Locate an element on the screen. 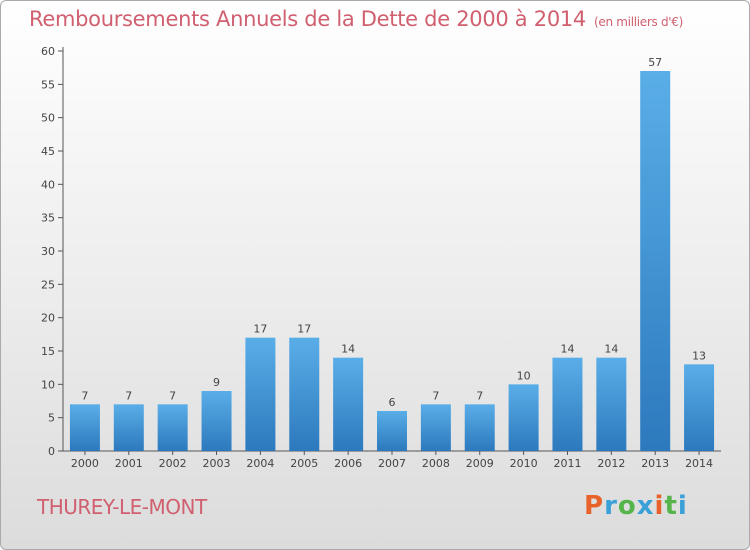 The image size is (750, 550). y-tick-label: 0 is located at coordinates (51, 451).